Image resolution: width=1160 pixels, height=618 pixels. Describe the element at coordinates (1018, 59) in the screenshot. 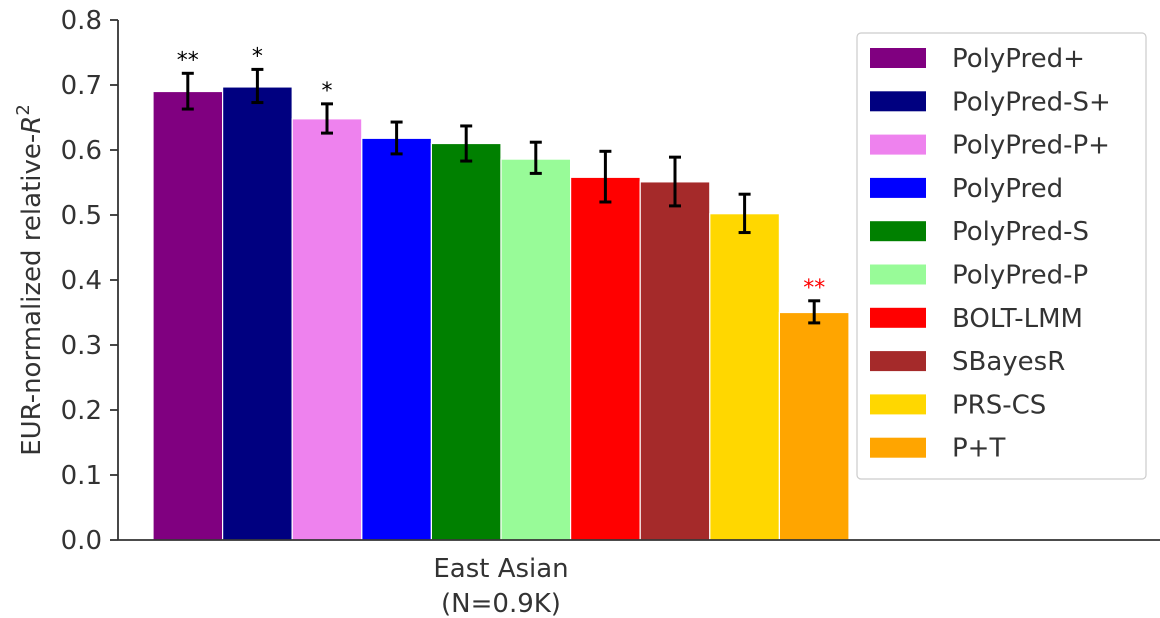

I see `legend-label: PolyPred+` at that location.